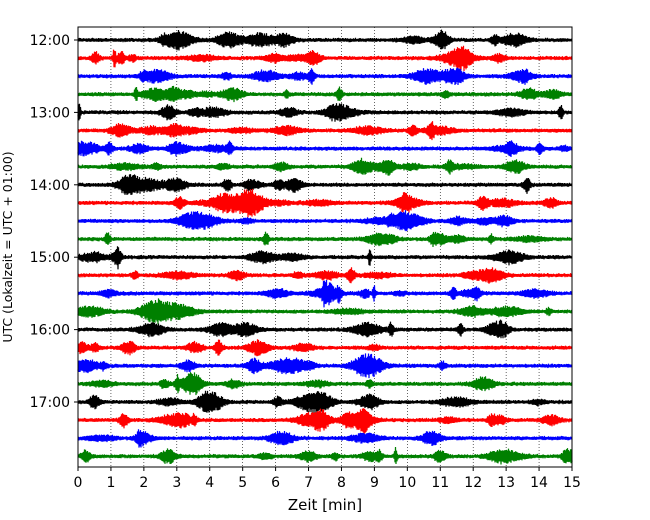 The width and height of the screenshot is (650, 520). What do you see at coordinates (176, 483) in the screenshot?
I see `x-tick-label: 3` at bounding box center [176, 483].